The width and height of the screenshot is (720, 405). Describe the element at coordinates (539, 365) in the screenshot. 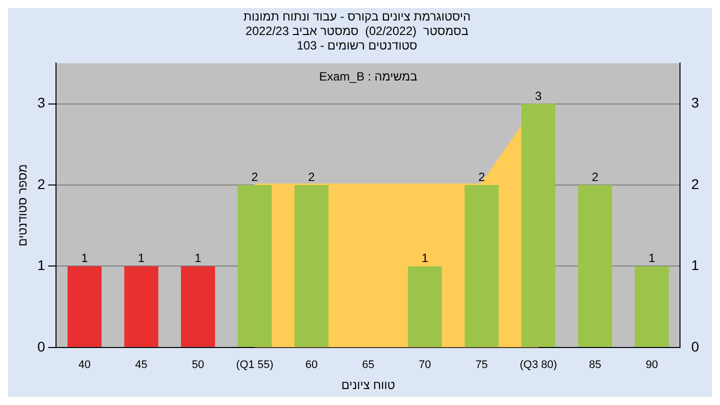

I see `x-tick-label: (Q3 80)` at that location.